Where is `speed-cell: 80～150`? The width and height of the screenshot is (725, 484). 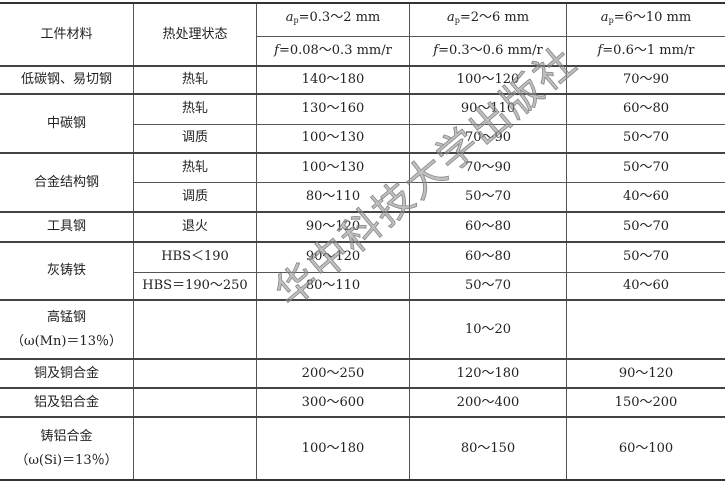 speed-cell: 80～150 is located at coordinates (488, 448).